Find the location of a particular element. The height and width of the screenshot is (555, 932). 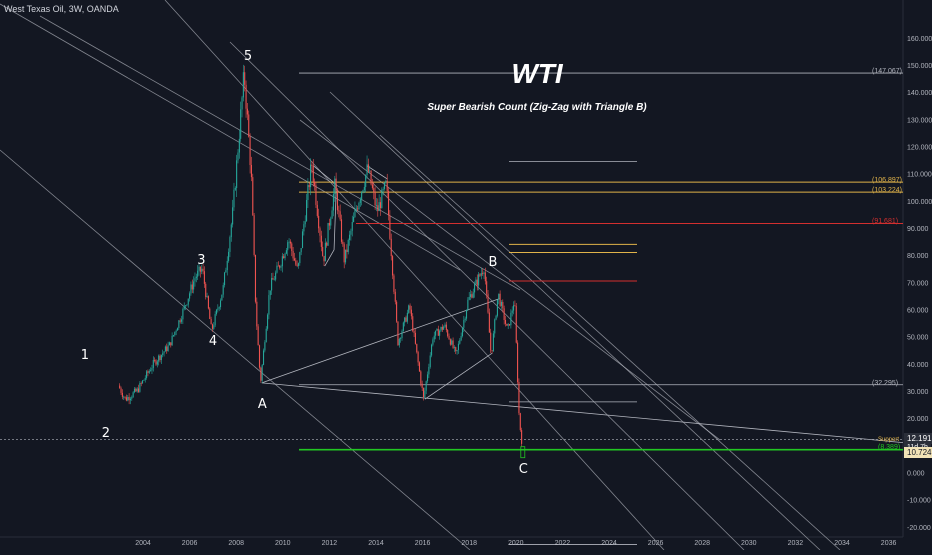

support-value: (8.389) is located at coordinates (889, 447).